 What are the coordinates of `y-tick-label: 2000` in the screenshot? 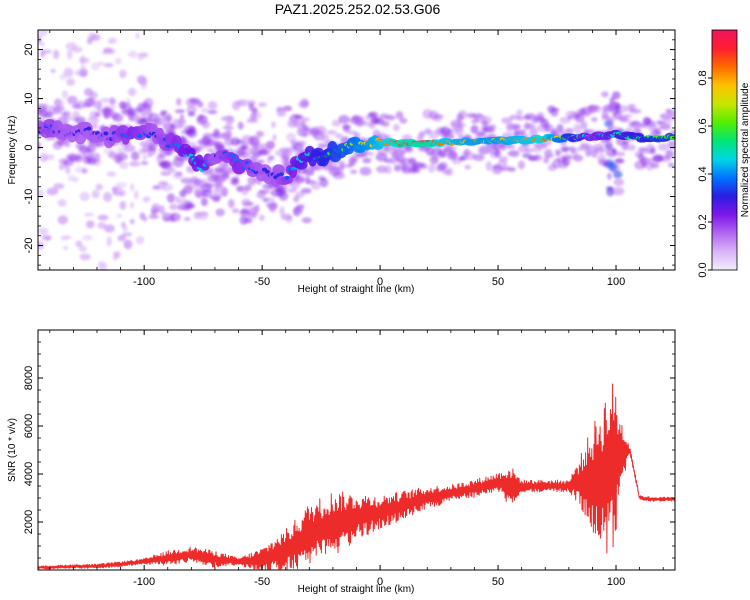 It's located at (29, 522).